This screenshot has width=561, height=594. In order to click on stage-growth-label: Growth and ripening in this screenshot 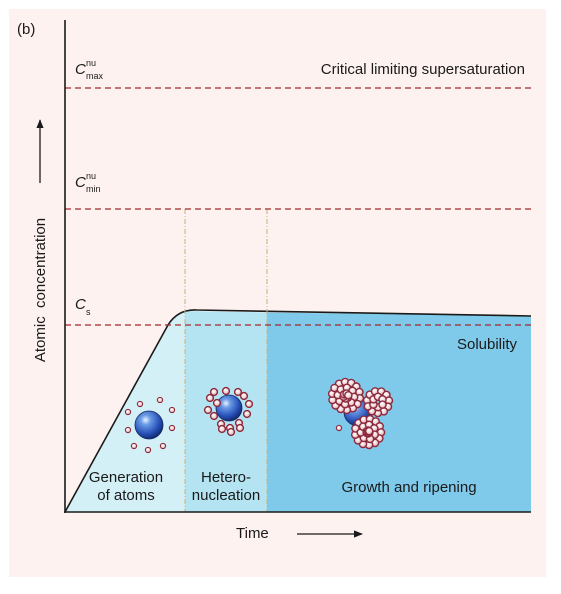, I will do `click(408, 487)`.